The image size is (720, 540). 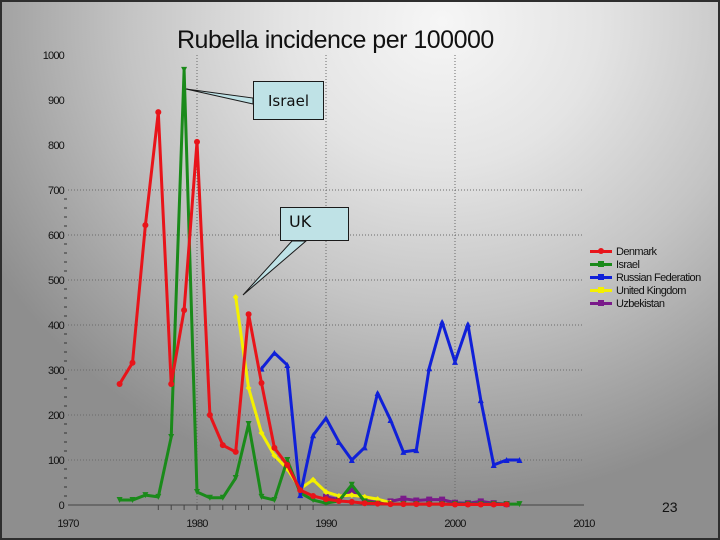 What do you see at coordinates (628, 264) in the screenshot?
I see `legend-label: Israel` at bounding box center [628, 264].